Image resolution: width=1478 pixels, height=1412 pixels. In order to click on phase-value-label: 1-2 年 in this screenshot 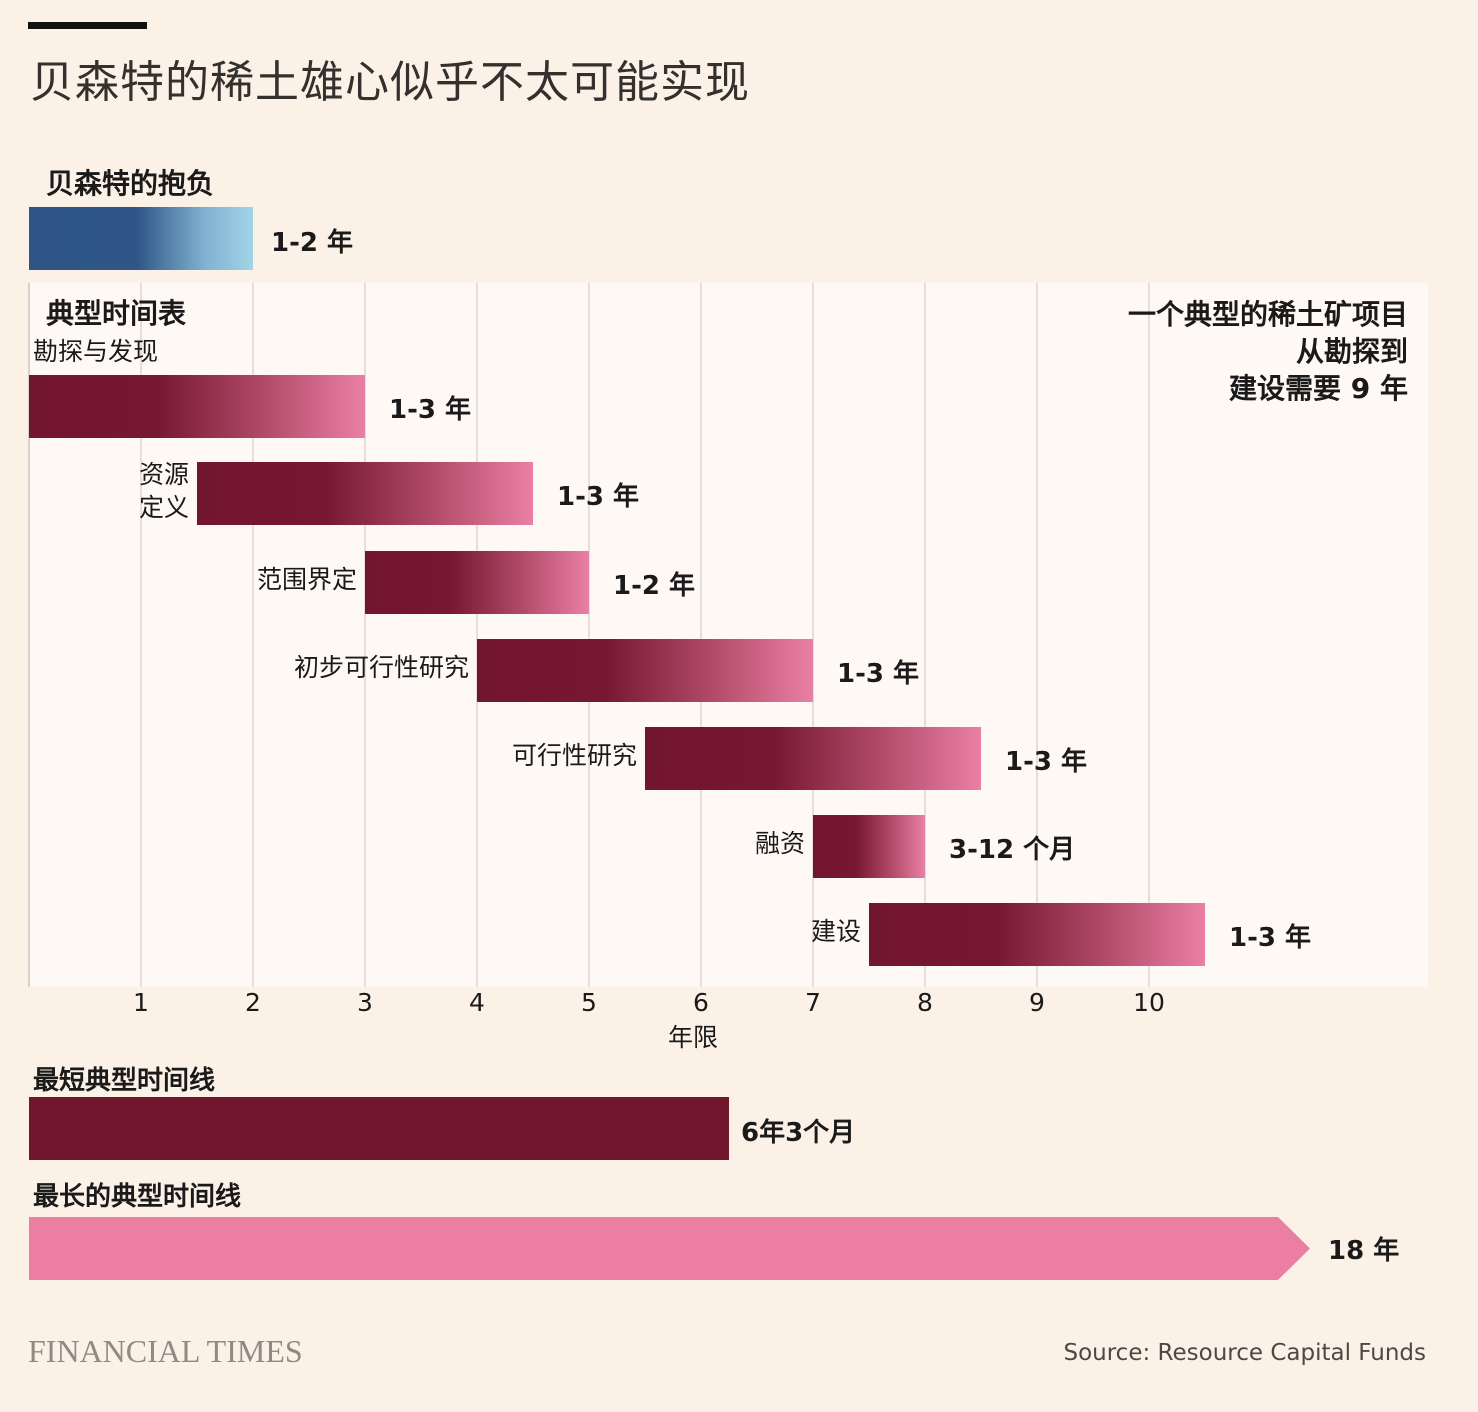, I will do `click(654, 586)`.